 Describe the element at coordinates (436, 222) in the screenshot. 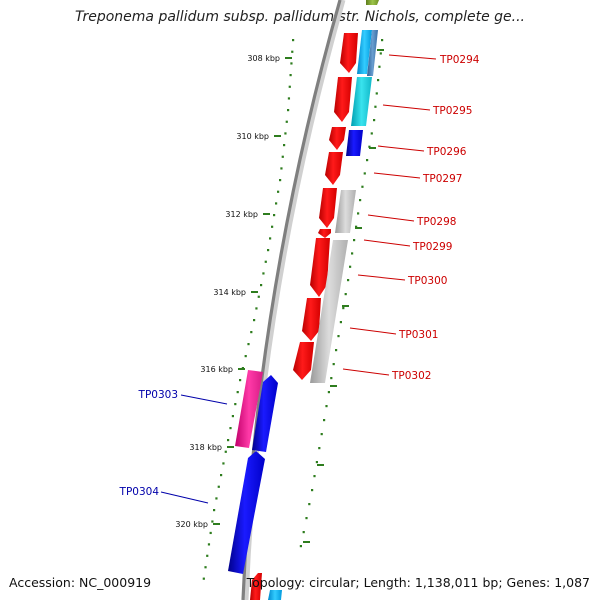

I see `gene-label-tp0298: TP0298` at that location.